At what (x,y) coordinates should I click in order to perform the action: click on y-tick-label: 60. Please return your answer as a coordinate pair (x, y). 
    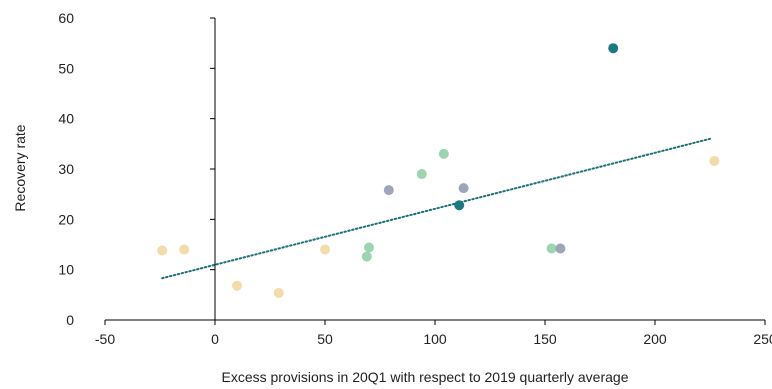
    Looking at the image, I should click on (66, 18).